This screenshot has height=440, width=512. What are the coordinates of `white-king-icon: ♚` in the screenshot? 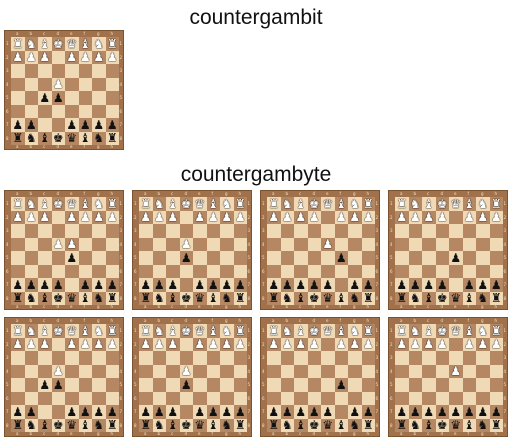 It's located at (314, 203).